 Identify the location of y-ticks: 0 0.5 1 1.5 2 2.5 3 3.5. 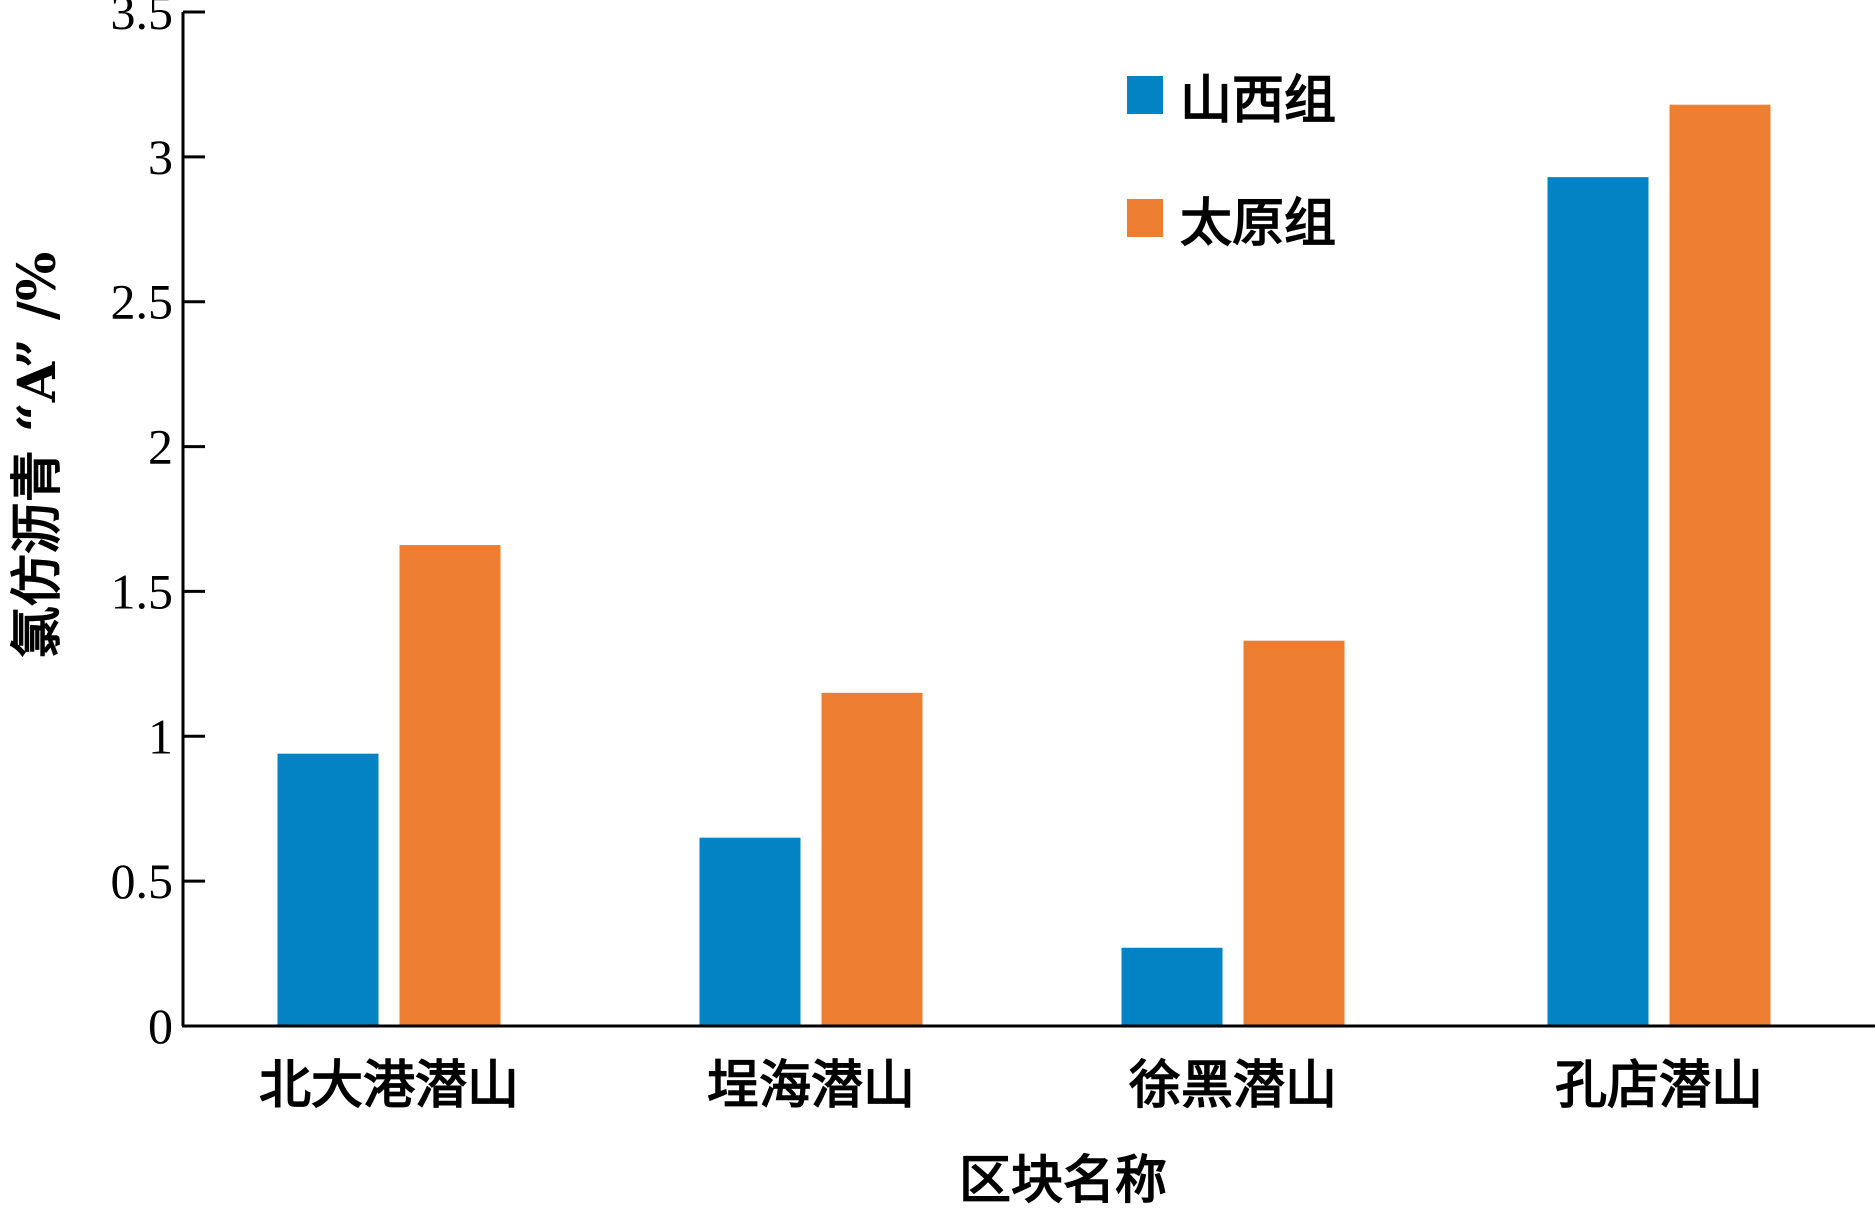
(158, 527).